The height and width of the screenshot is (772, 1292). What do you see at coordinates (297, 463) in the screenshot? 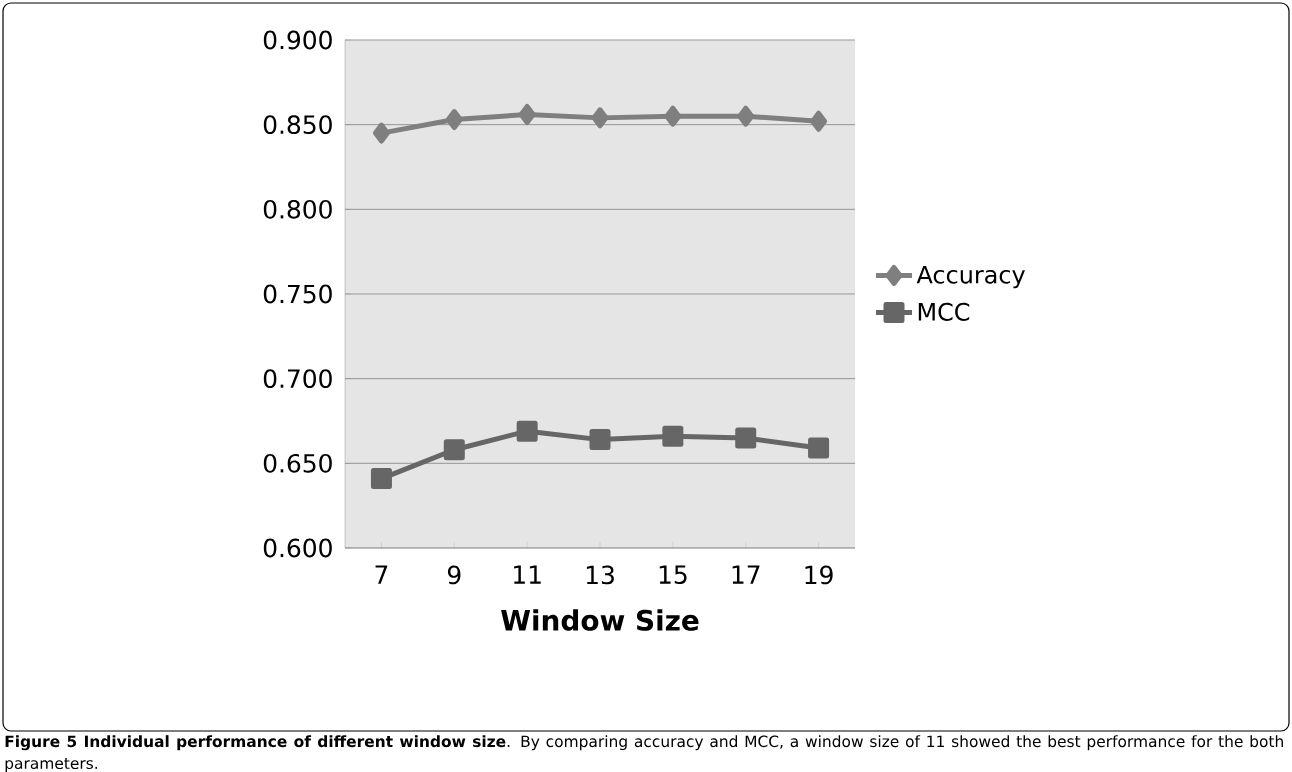
I see `y-tick-label: 0.650` at bounding box center [297, 463].